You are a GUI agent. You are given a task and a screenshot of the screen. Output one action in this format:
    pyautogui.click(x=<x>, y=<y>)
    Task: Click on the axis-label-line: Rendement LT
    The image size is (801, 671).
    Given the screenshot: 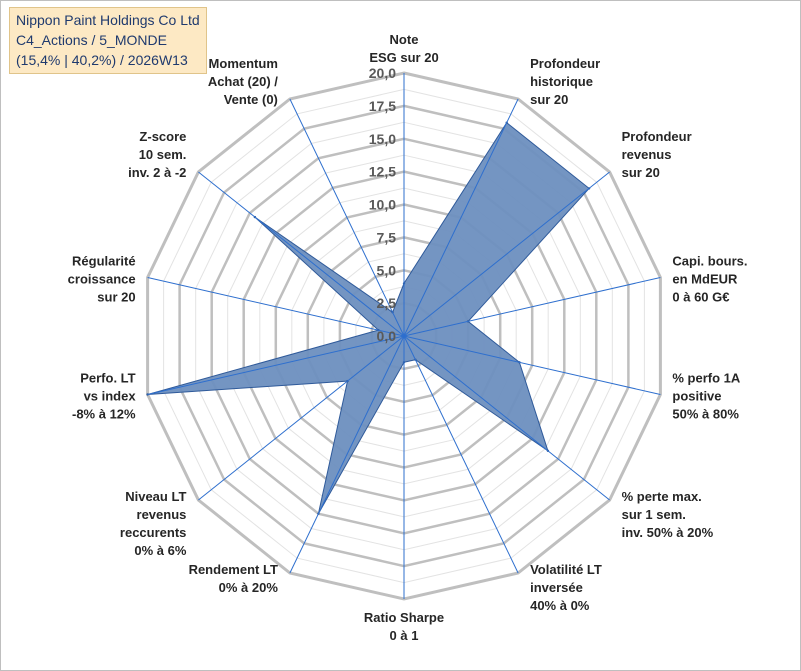 What is the action you would take?
    pyautogui.click(x=233, y=569)
    